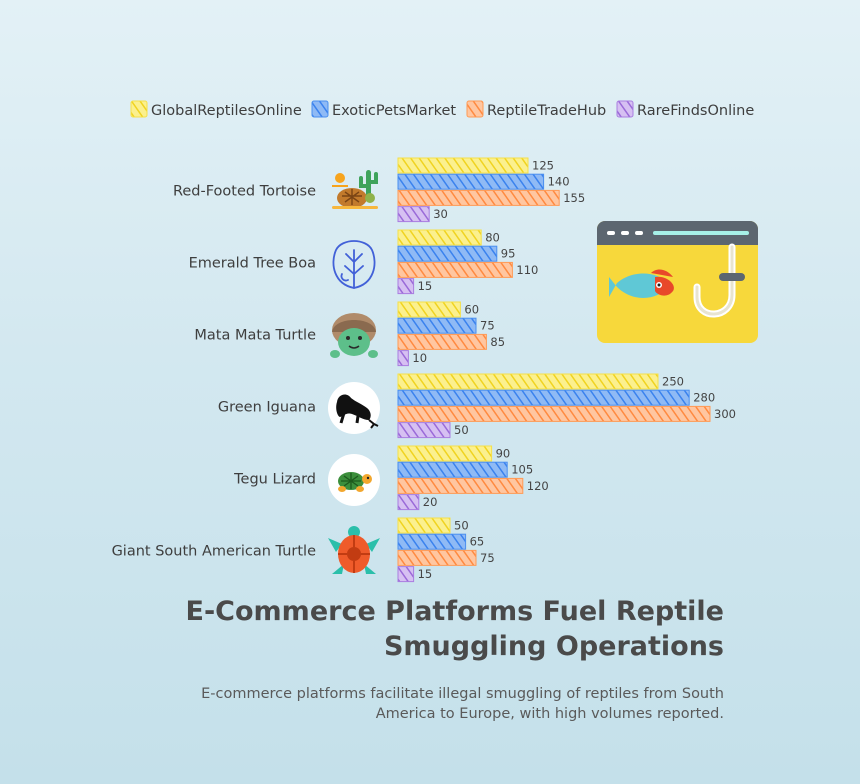  What do you see at coordinates (226, 111) in the screenshot?
I see `legend-label-globalreptilesonline: GlobalReptilesOnline` at bounding box center [226, 111].